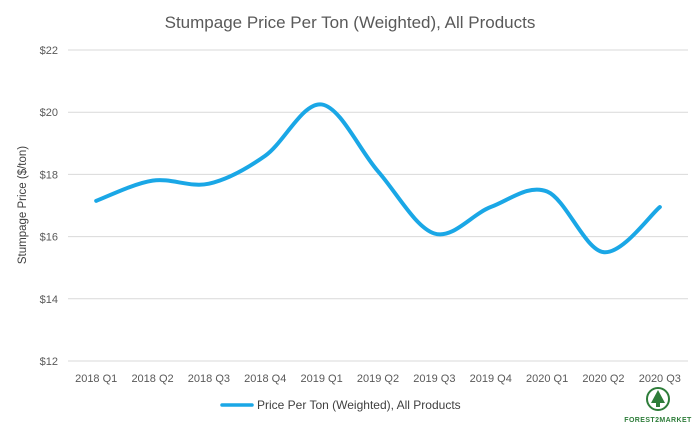 The image size is (700, 427). I want to click on x-tick-label: 2019 Q1, so click(322, 379).